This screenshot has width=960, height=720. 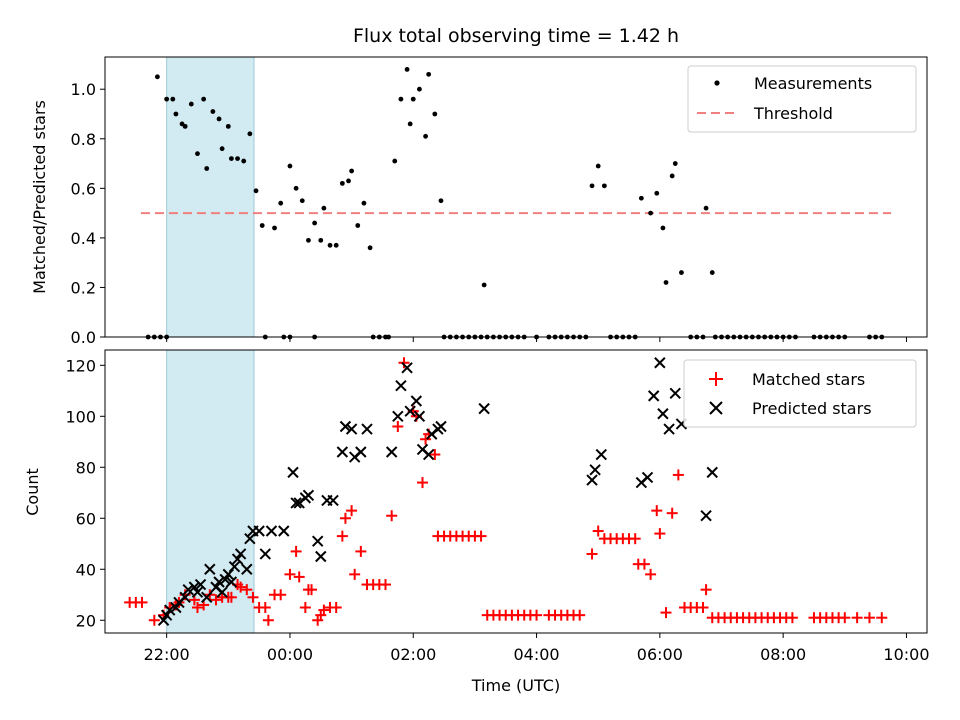 What do you see at coordinates (83, 238) in the screenshot?
I see `top-y-tick-label: 0.4` at bounding box center [83, 238].